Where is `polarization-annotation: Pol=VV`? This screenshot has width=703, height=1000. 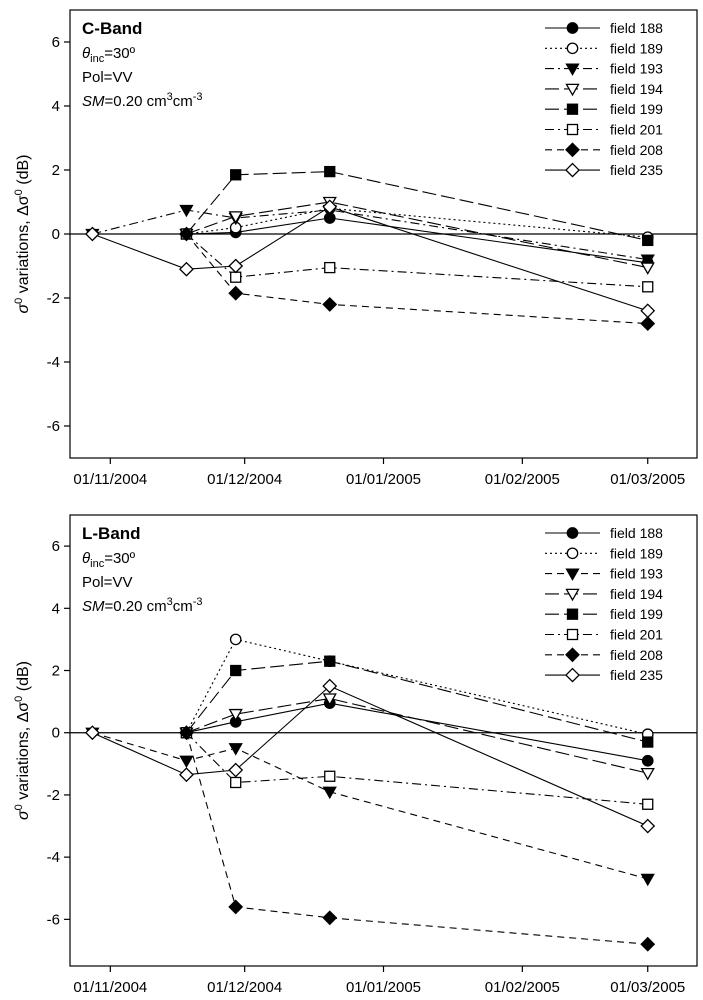
polarization-annotation: Pol=VV is located at coordinates (107, 582).